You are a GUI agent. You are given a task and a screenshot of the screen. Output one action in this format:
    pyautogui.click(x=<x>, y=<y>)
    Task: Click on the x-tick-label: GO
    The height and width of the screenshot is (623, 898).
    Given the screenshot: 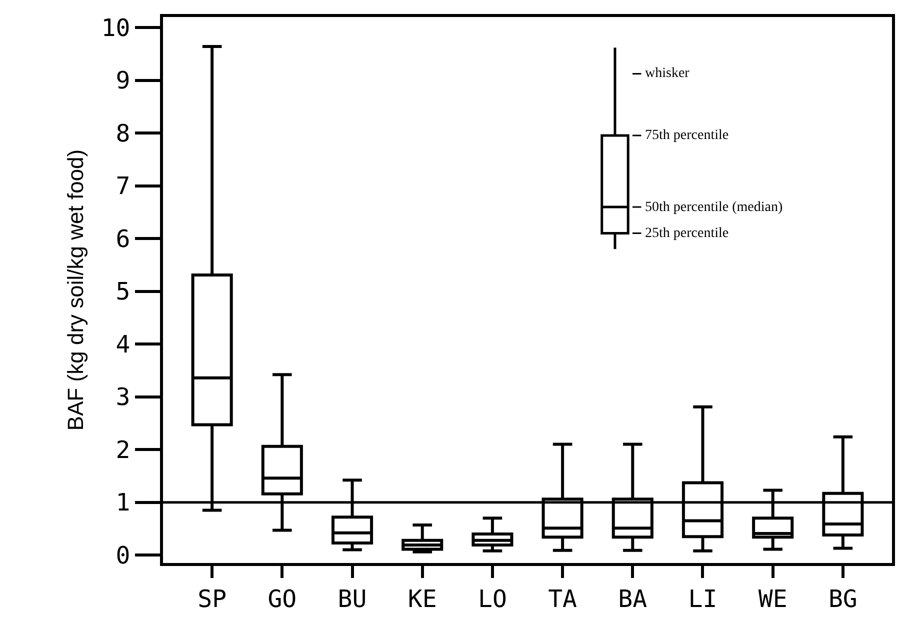 What is the action you would take?
    pyautogui.click(x=282, y=598)
    